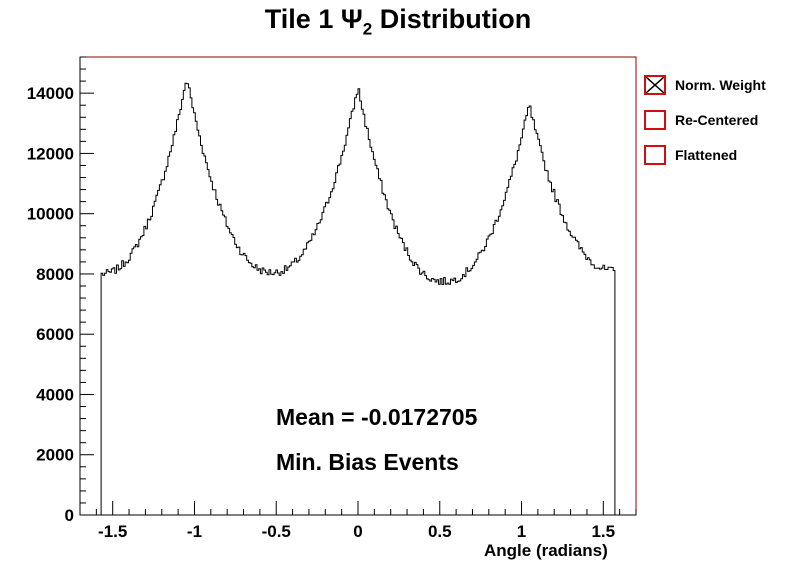  What do you see at coordinates (351, 19) in the screenshot?
I see `psi-symbol: Ψ` at bounding box center [351, 19].